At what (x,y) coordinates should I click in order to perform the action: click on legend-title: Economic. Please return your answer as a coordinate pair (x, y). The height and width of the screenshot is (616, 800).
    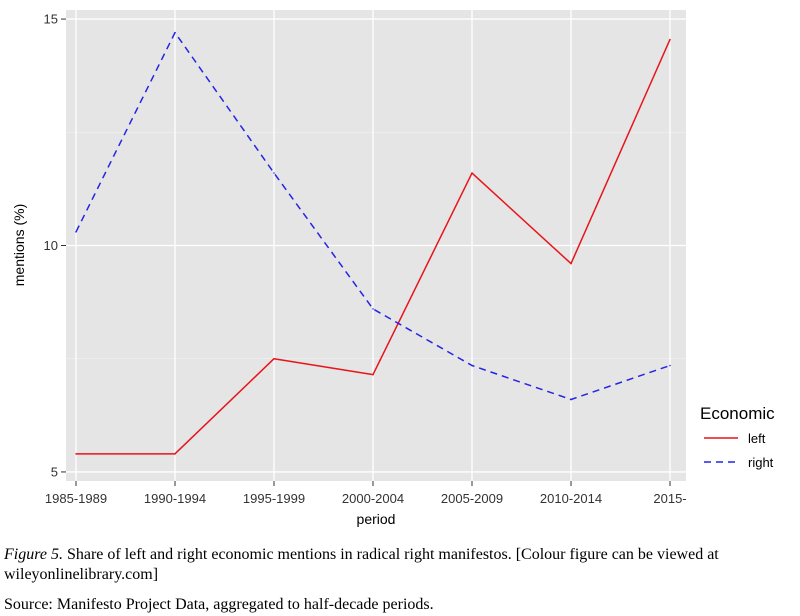
    Looking at the image, I should click on (737, 413).